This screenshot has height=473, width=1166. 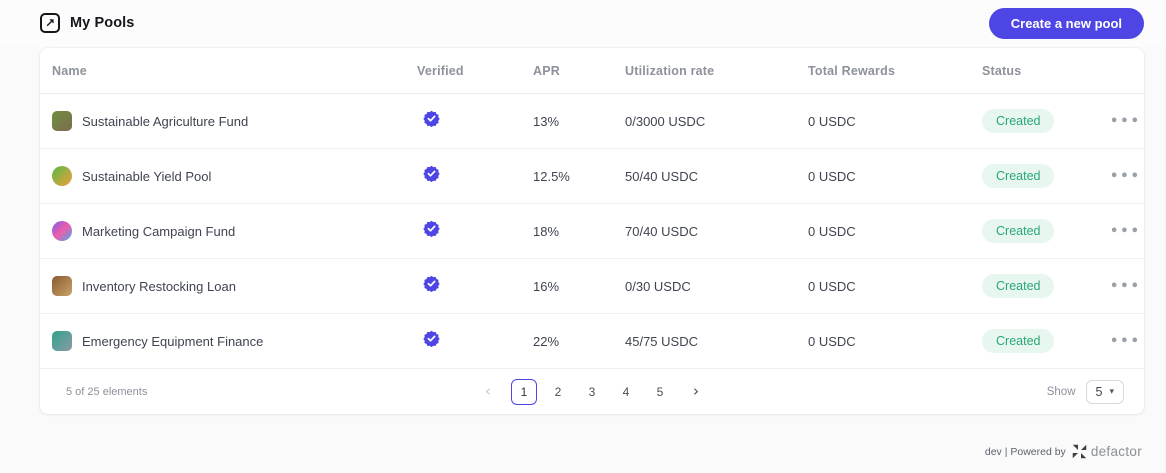 I want to click on tractor-icon, so click(x=62, y=121).